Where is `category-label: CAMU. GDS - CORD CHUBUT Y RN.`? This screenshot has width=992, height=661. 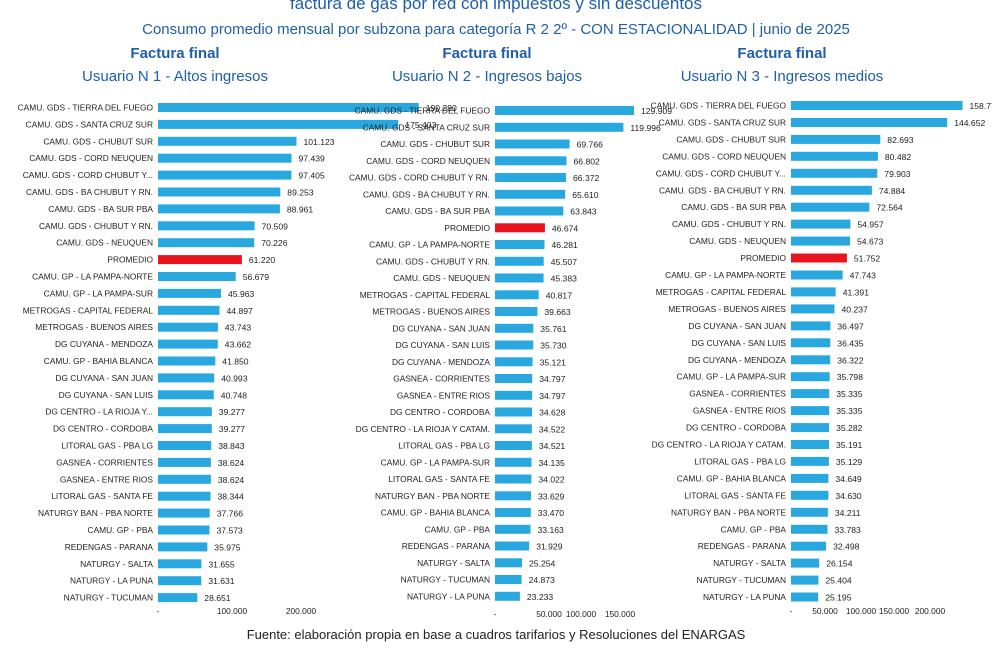
category-label: CAMU. GDS - CORD CHUBUT Y RN. is located at coordinates (419, 178).